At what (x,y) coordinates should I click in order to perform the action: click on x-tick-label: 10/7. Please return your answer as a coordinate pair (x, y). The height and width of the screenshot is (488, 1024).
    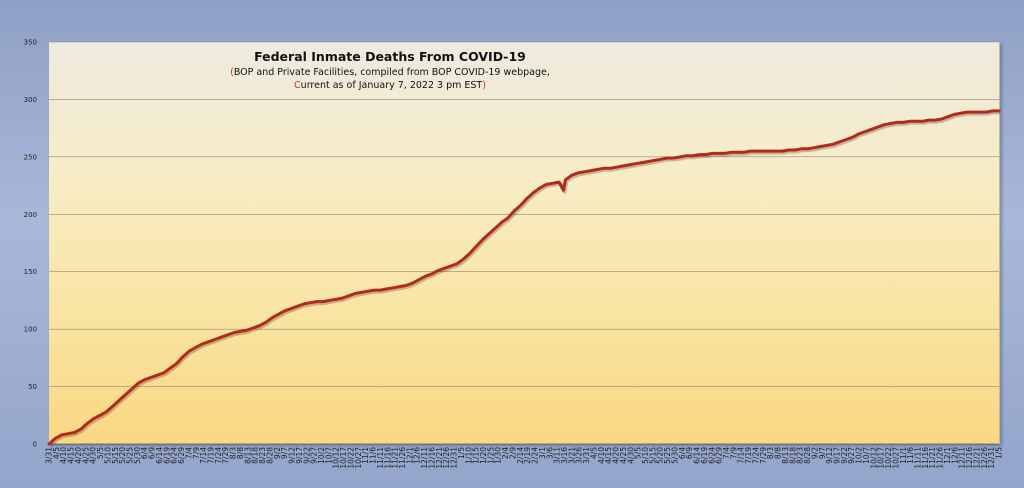
    Looking at the image, I should click on (866, 455).